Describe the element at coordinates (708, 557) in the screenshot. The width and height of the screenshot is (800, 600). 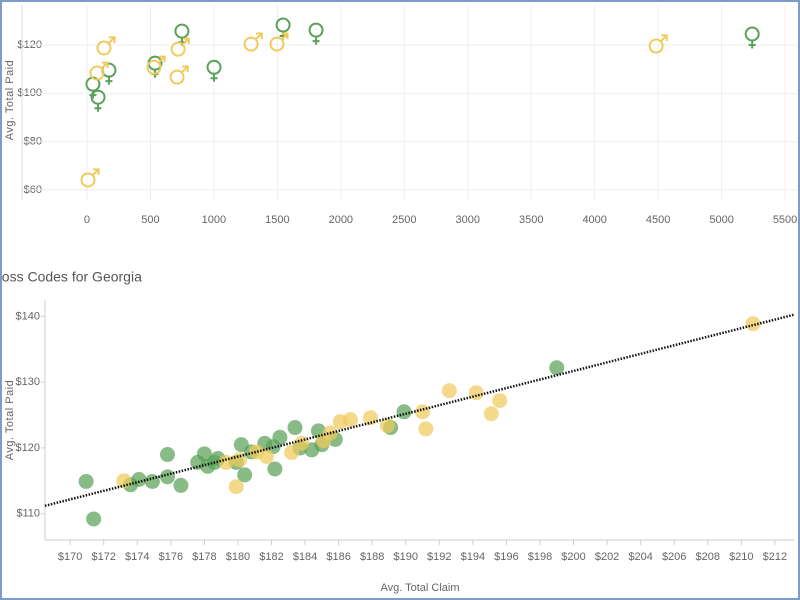
I see `x-tick-label: $208` at that location.